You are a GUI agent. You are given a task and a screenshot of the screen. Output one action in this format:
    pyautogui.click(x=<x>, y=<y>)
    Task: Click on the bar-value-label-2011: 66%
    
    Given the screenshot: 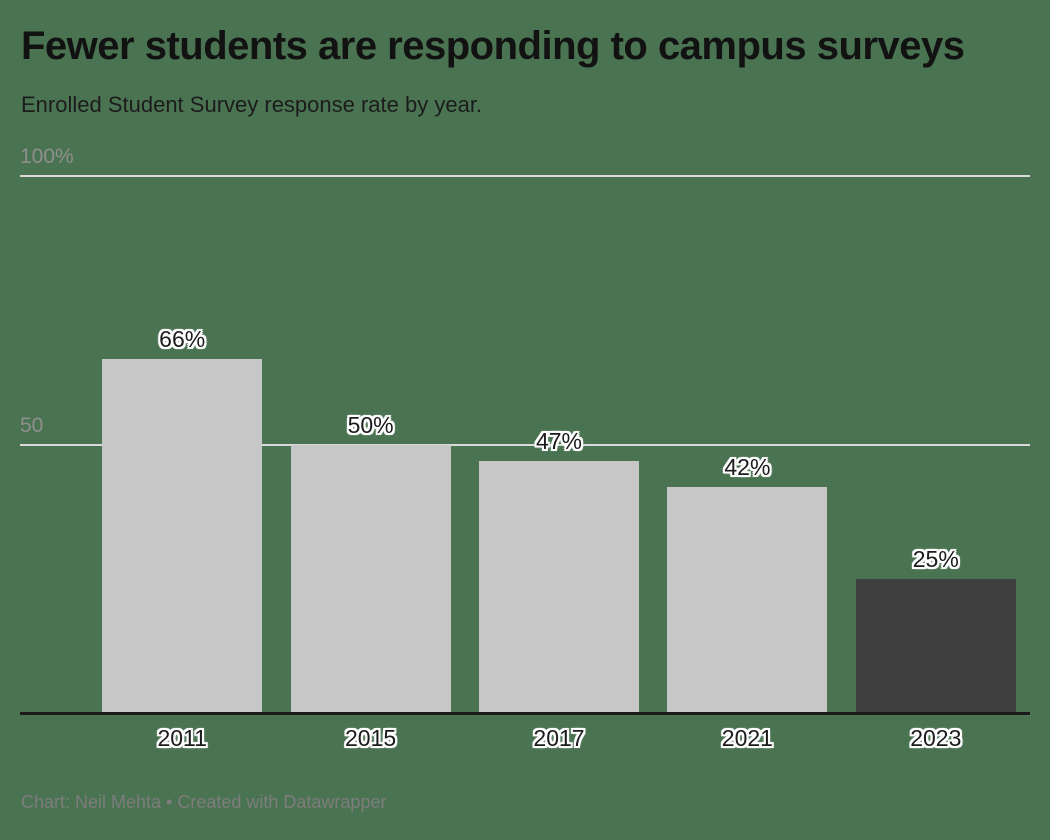 What is the action you would take?
    pyautogui.click(x=182, y=338)
    